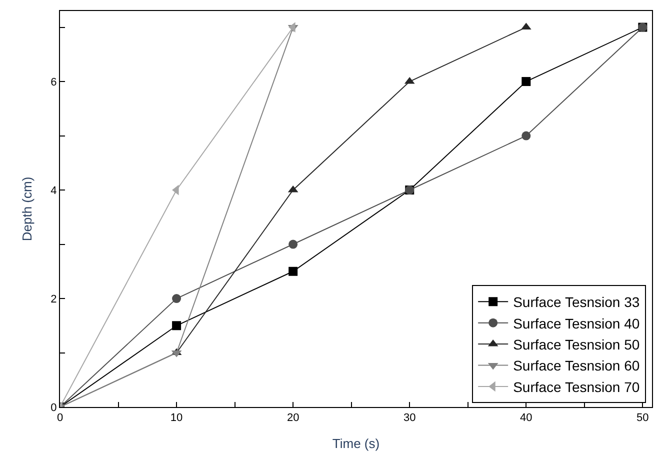  Describe the element at coordinates (53, 82) in the screenshot. I see `y-tick-label: 6` at that location.